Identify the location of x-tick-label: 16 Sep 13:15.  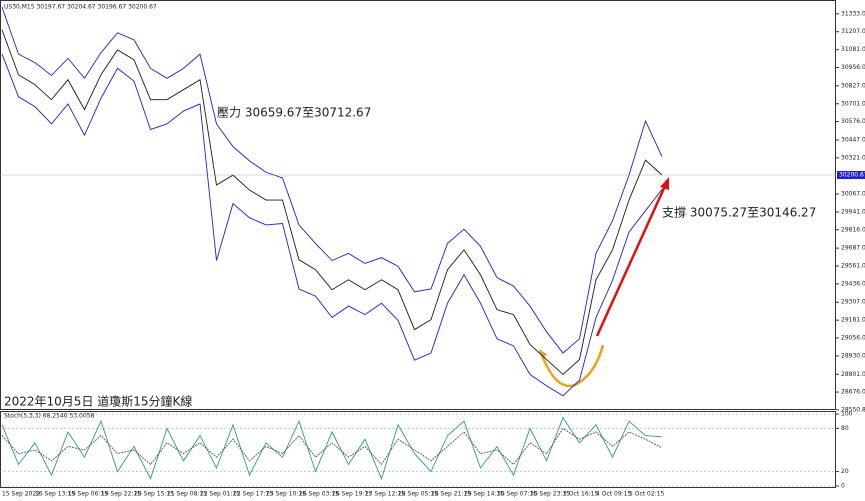
(55, 494).